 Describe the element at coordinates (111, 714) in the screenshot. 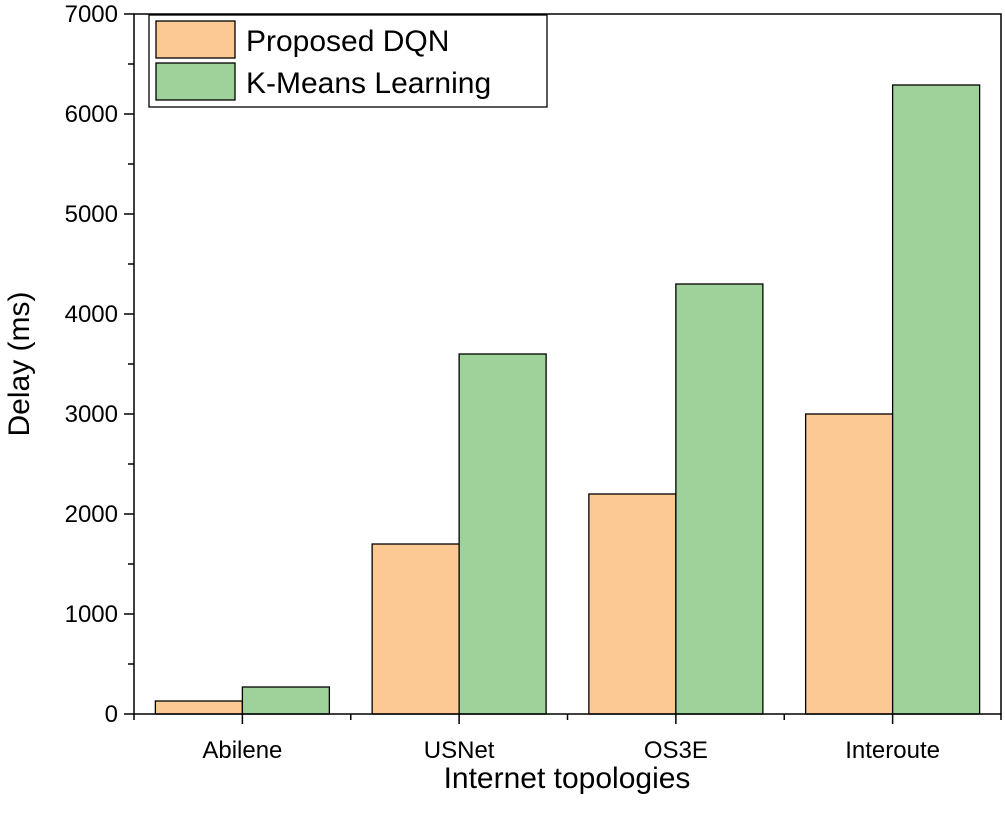

I see `y-tick-label: 0` at that location.